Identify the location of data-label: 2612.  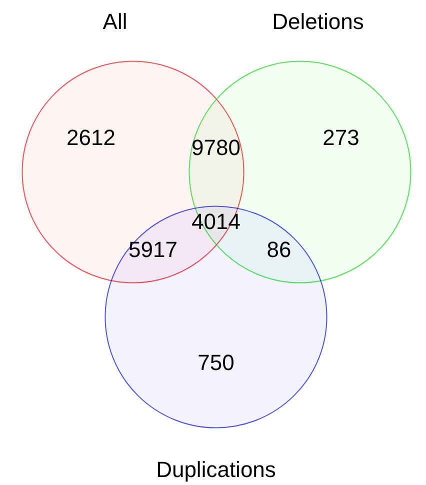
(91, 137).